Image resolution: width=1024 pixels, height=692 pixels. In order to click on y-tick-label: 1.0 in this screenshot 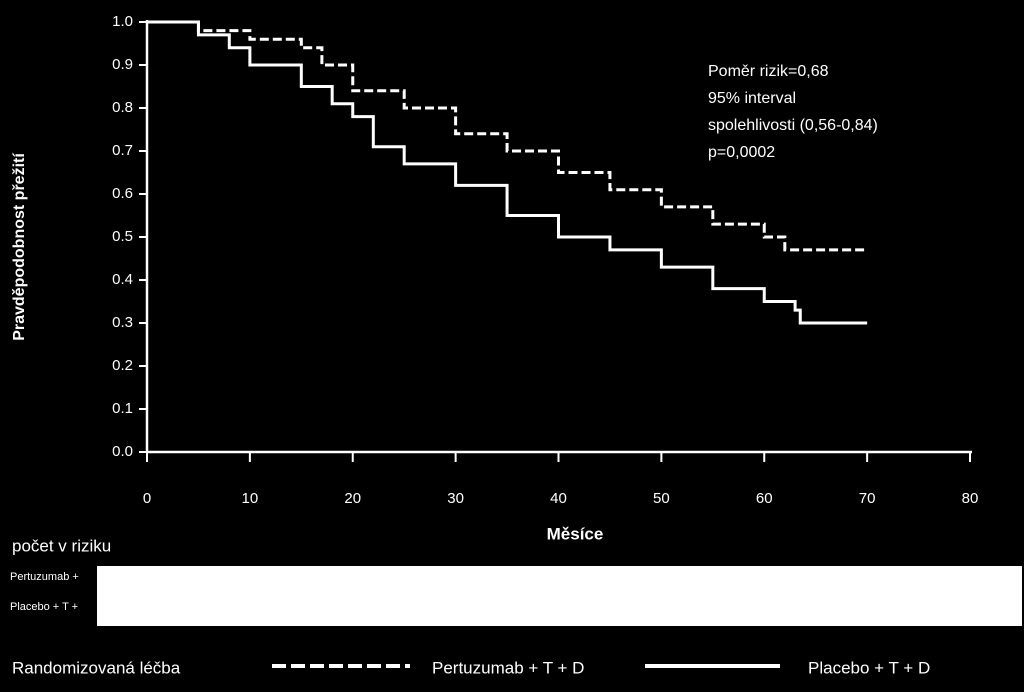, I will do `click(122, 21)`.